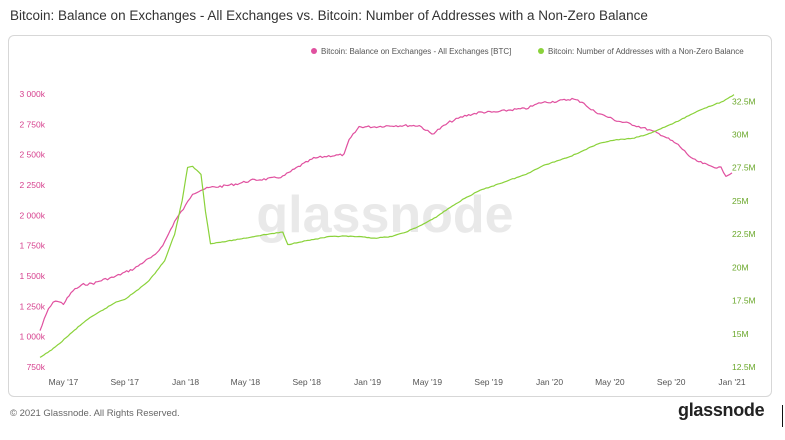  Describe the element at coordinates (549, 382) in the screenshot. I see `x-tick-label: Jan '20` at that location.